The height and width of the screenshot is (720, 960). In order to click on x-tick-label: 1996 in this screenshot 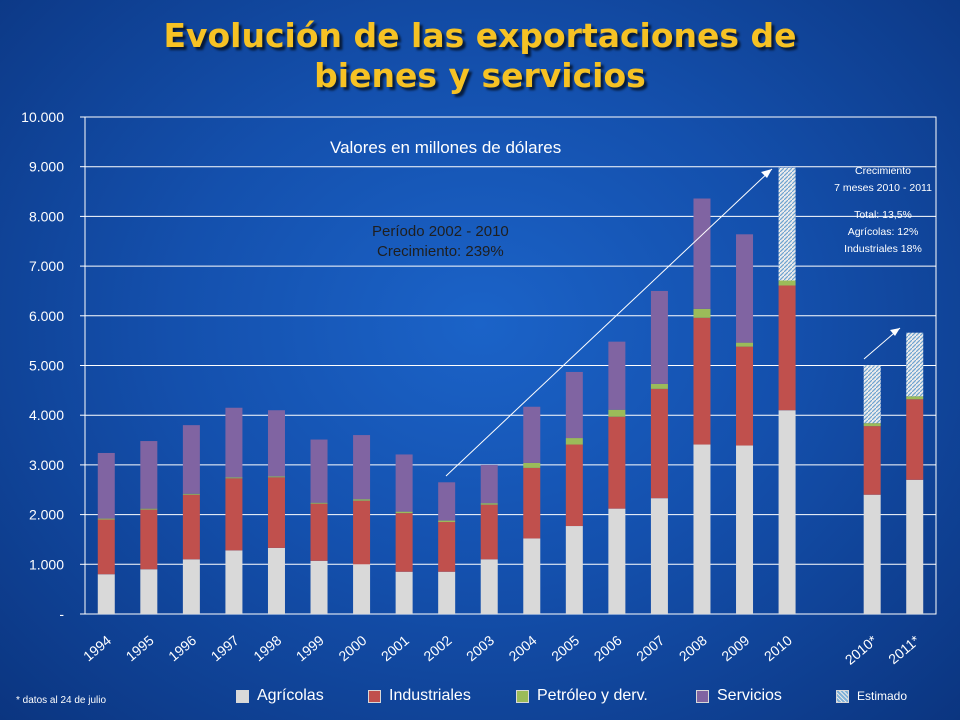, I will do `click(182, 648)`.